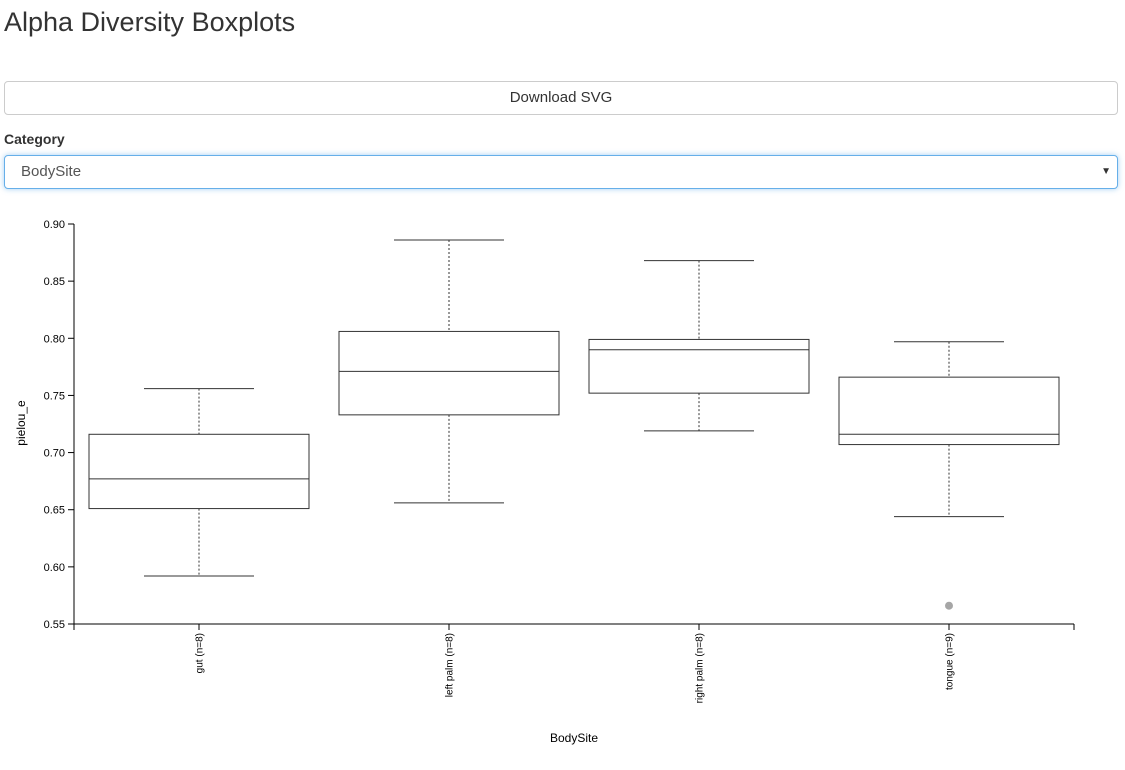 This screenshot has height=770, width=1125. I want to click on download-svg-button: Download SVG, so click(561, 98).